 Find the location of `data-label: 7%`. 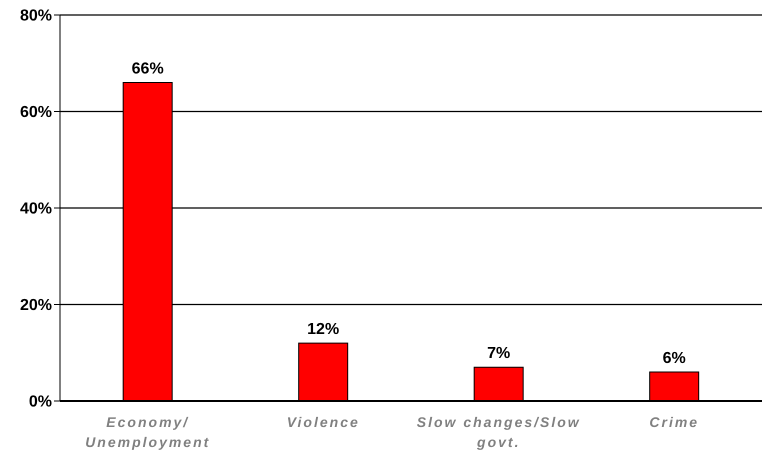

data-label: 7% is located at coordinates (498, 353).